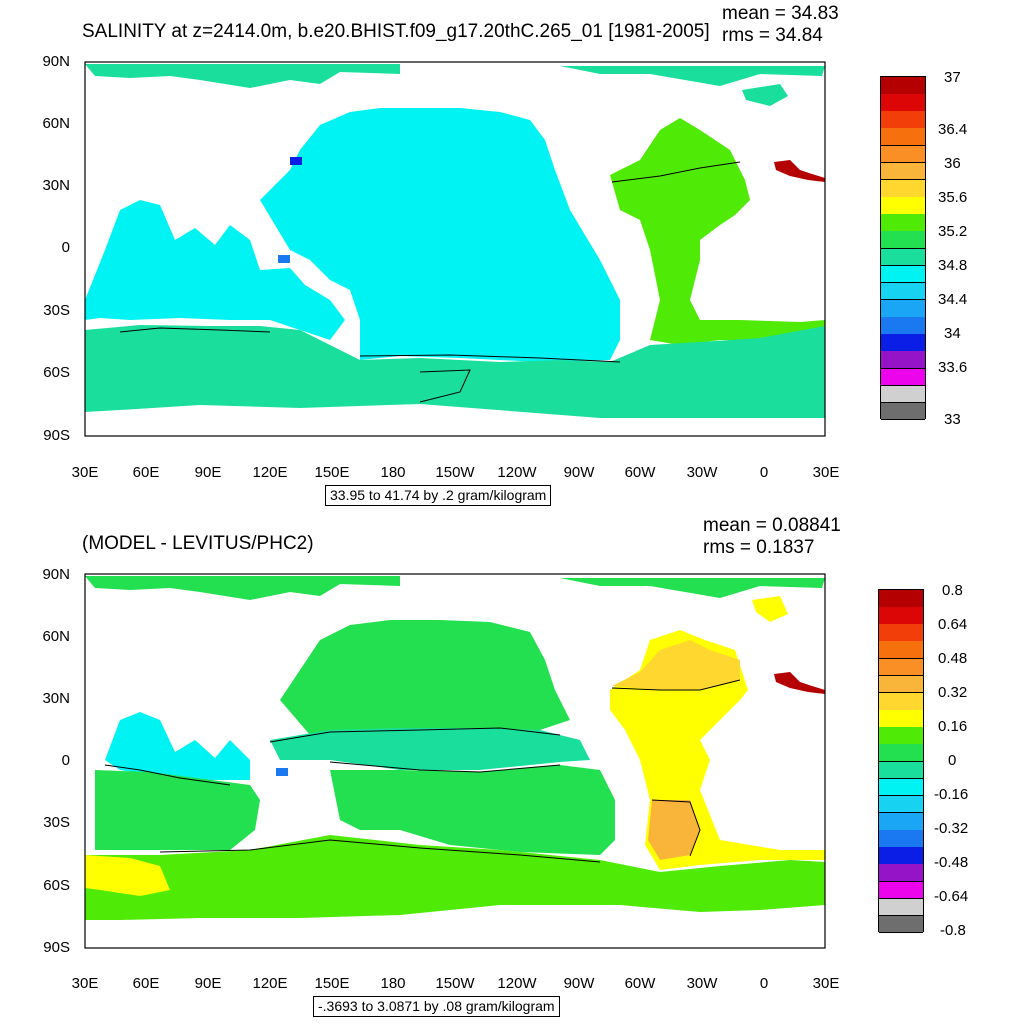  I want to click on bottom-lon-120w: 120W, so click(517, 983).